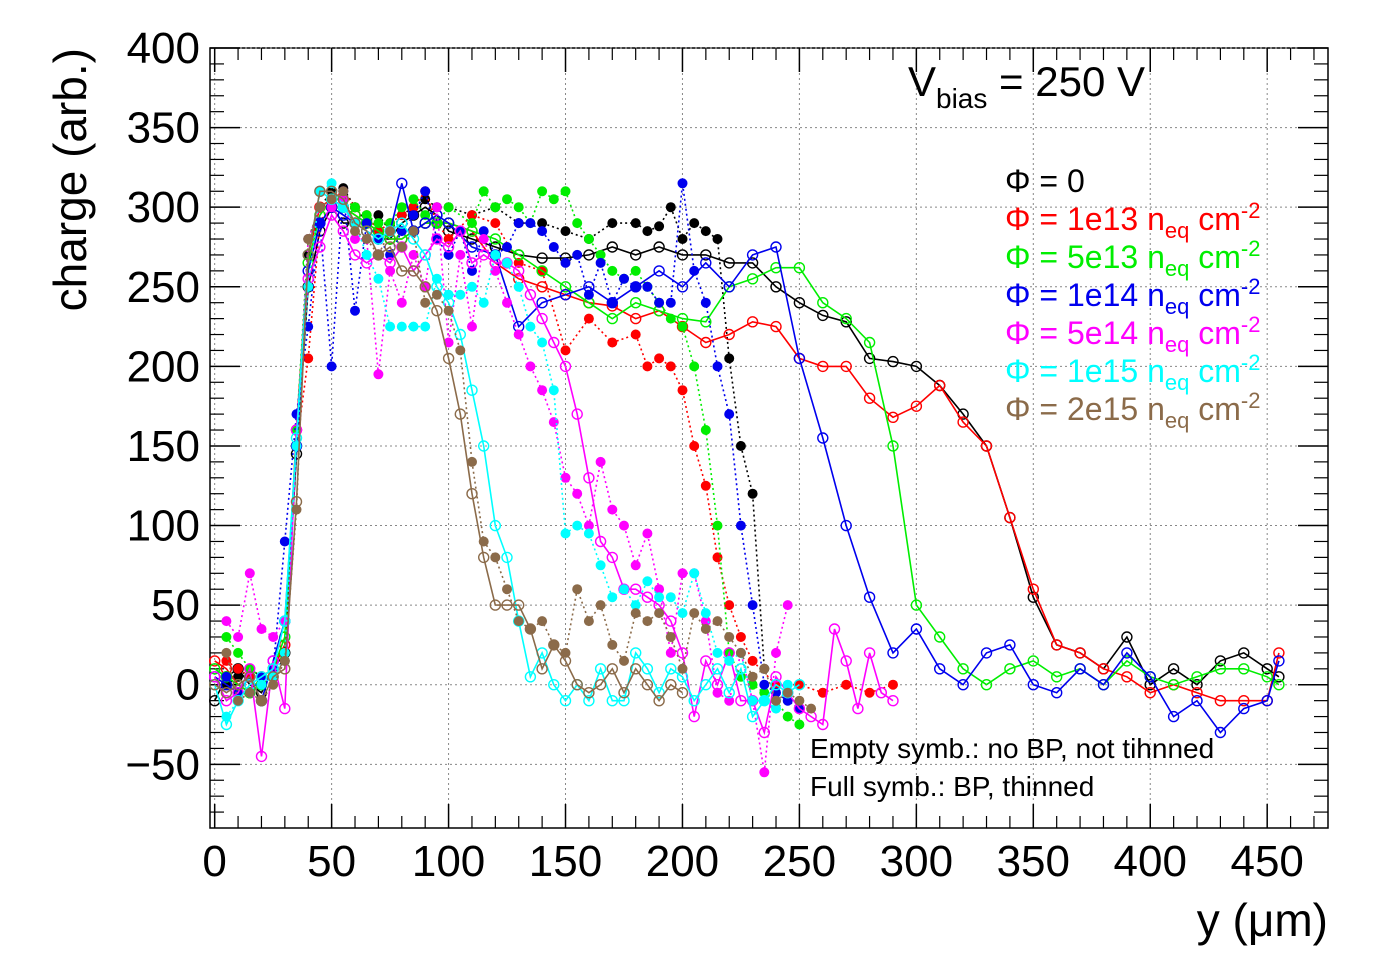 The width and height of the screenshot is (1398, 974). What do you see at coordinates (163, 526) in the screenshot?
I see `y-tick-label: 100` at bounding box center [163, 526].